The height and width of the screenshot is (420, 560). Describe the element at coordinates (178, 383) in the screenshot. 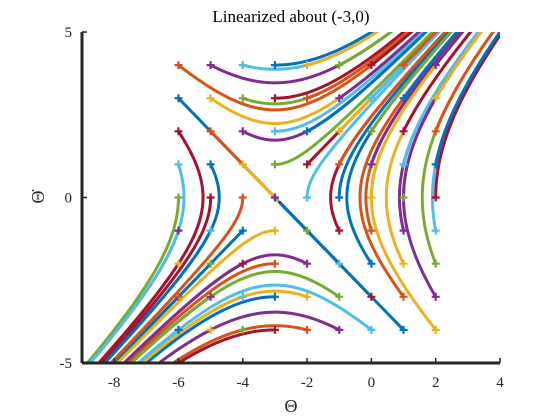

I see `x-tick-label: -6` at that location.